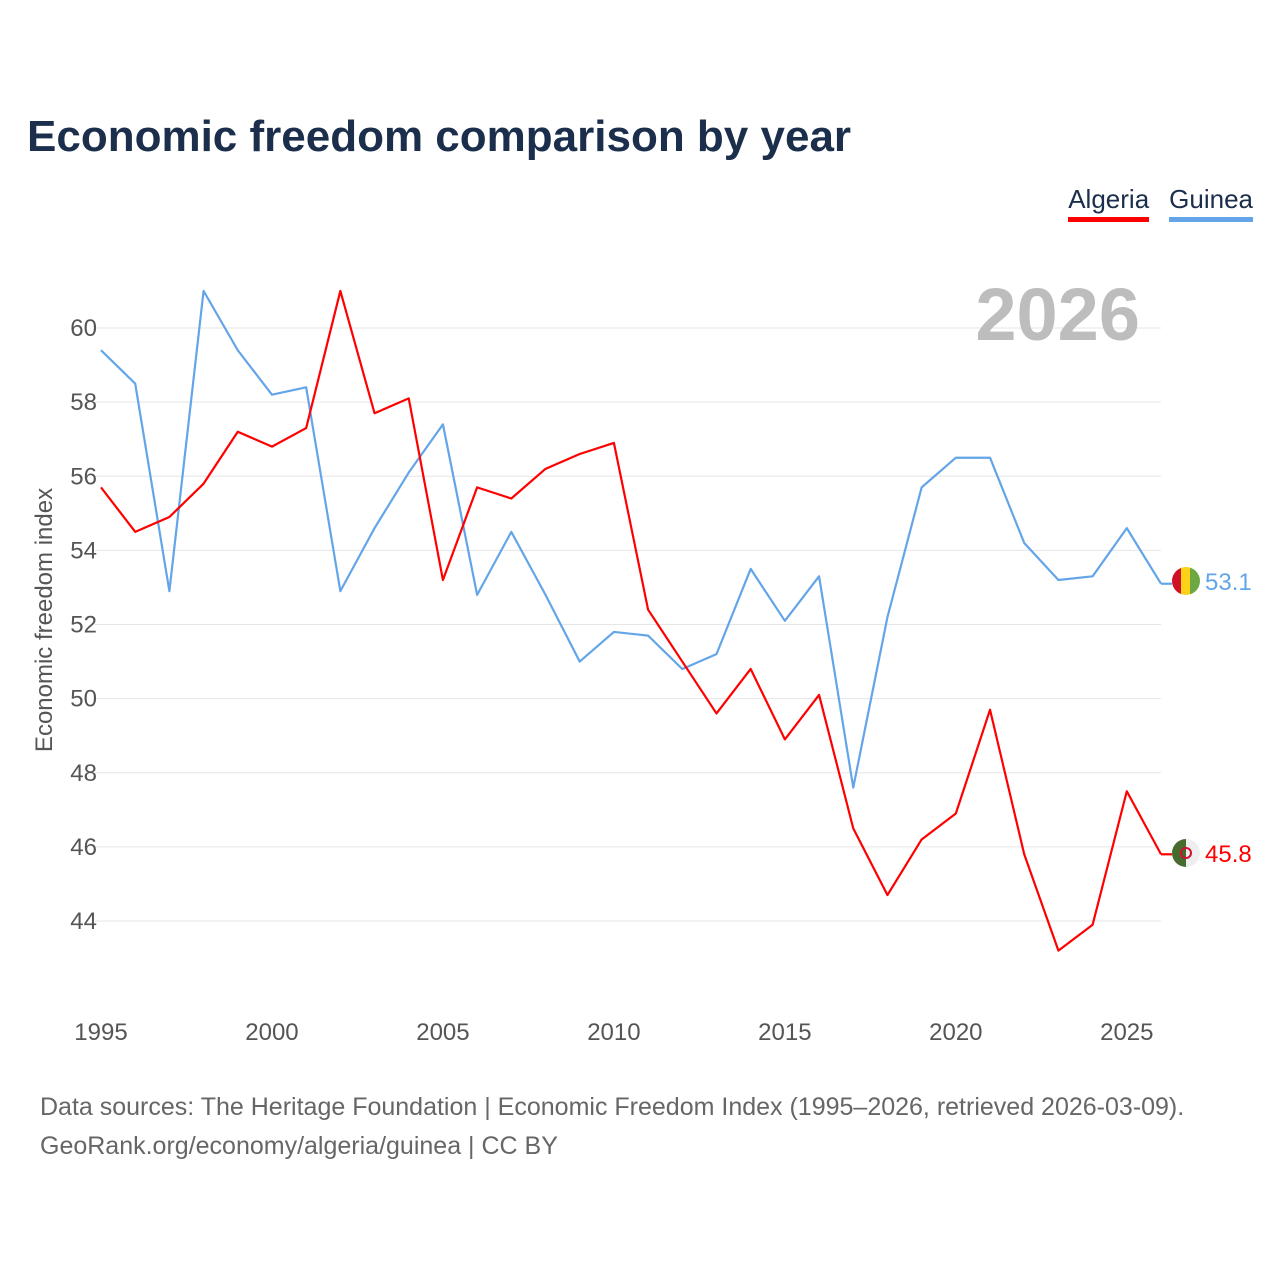 This screenshot has width=1280, height=1280. What do you see at coordinates (613, 1032) in the screenshot?
I see `x-tick-label: 2010` at bounding box center [613, 1032].